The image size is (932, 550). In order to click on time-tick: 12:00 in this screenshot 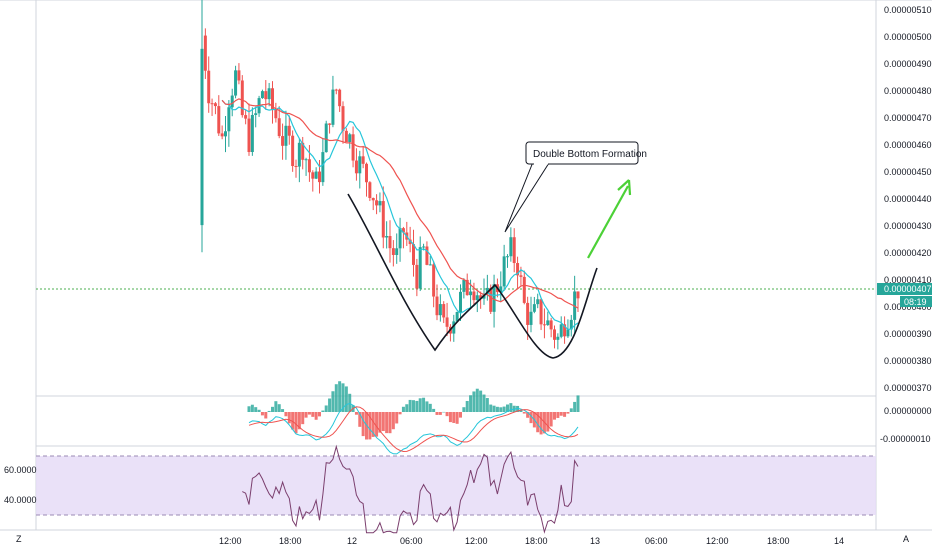, I will do `click(476, 541)`.